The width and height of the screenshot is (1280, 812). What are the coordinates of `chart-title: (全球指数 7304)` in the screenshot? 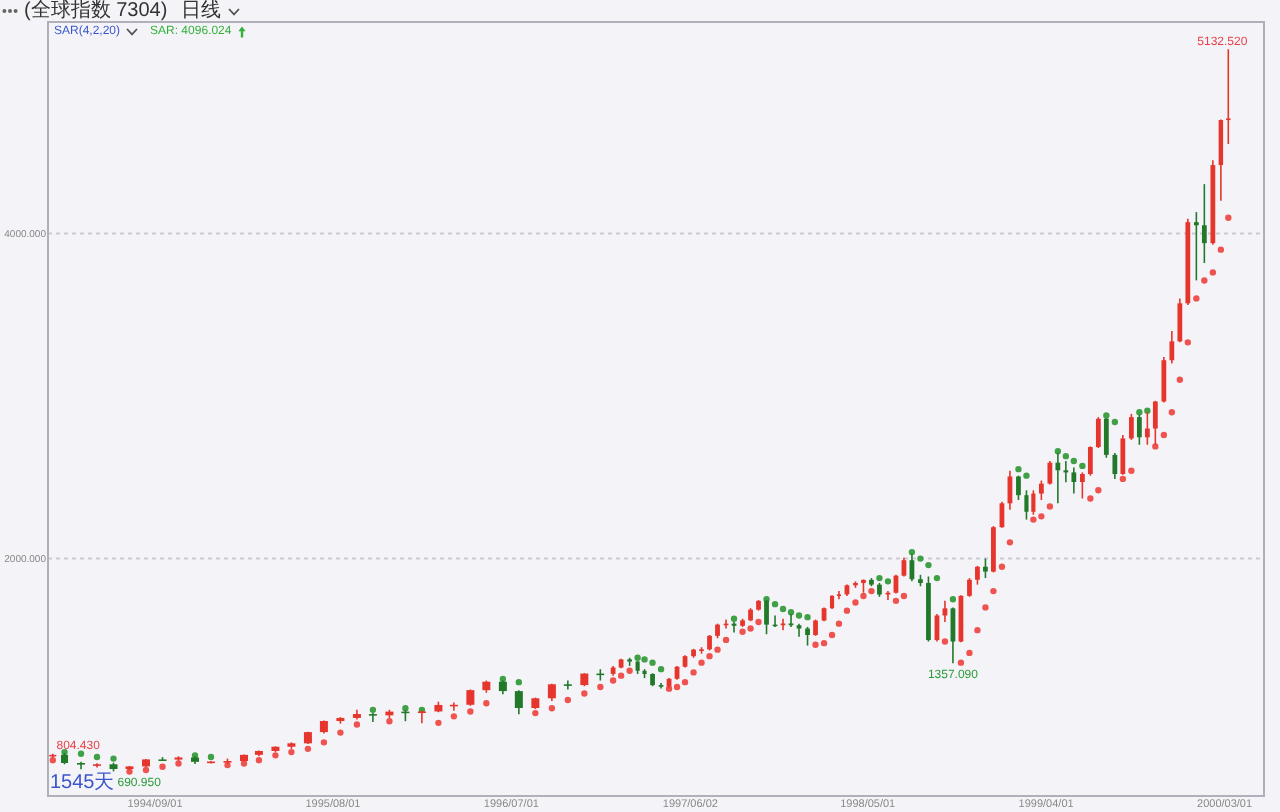 It's located at (96, 11).